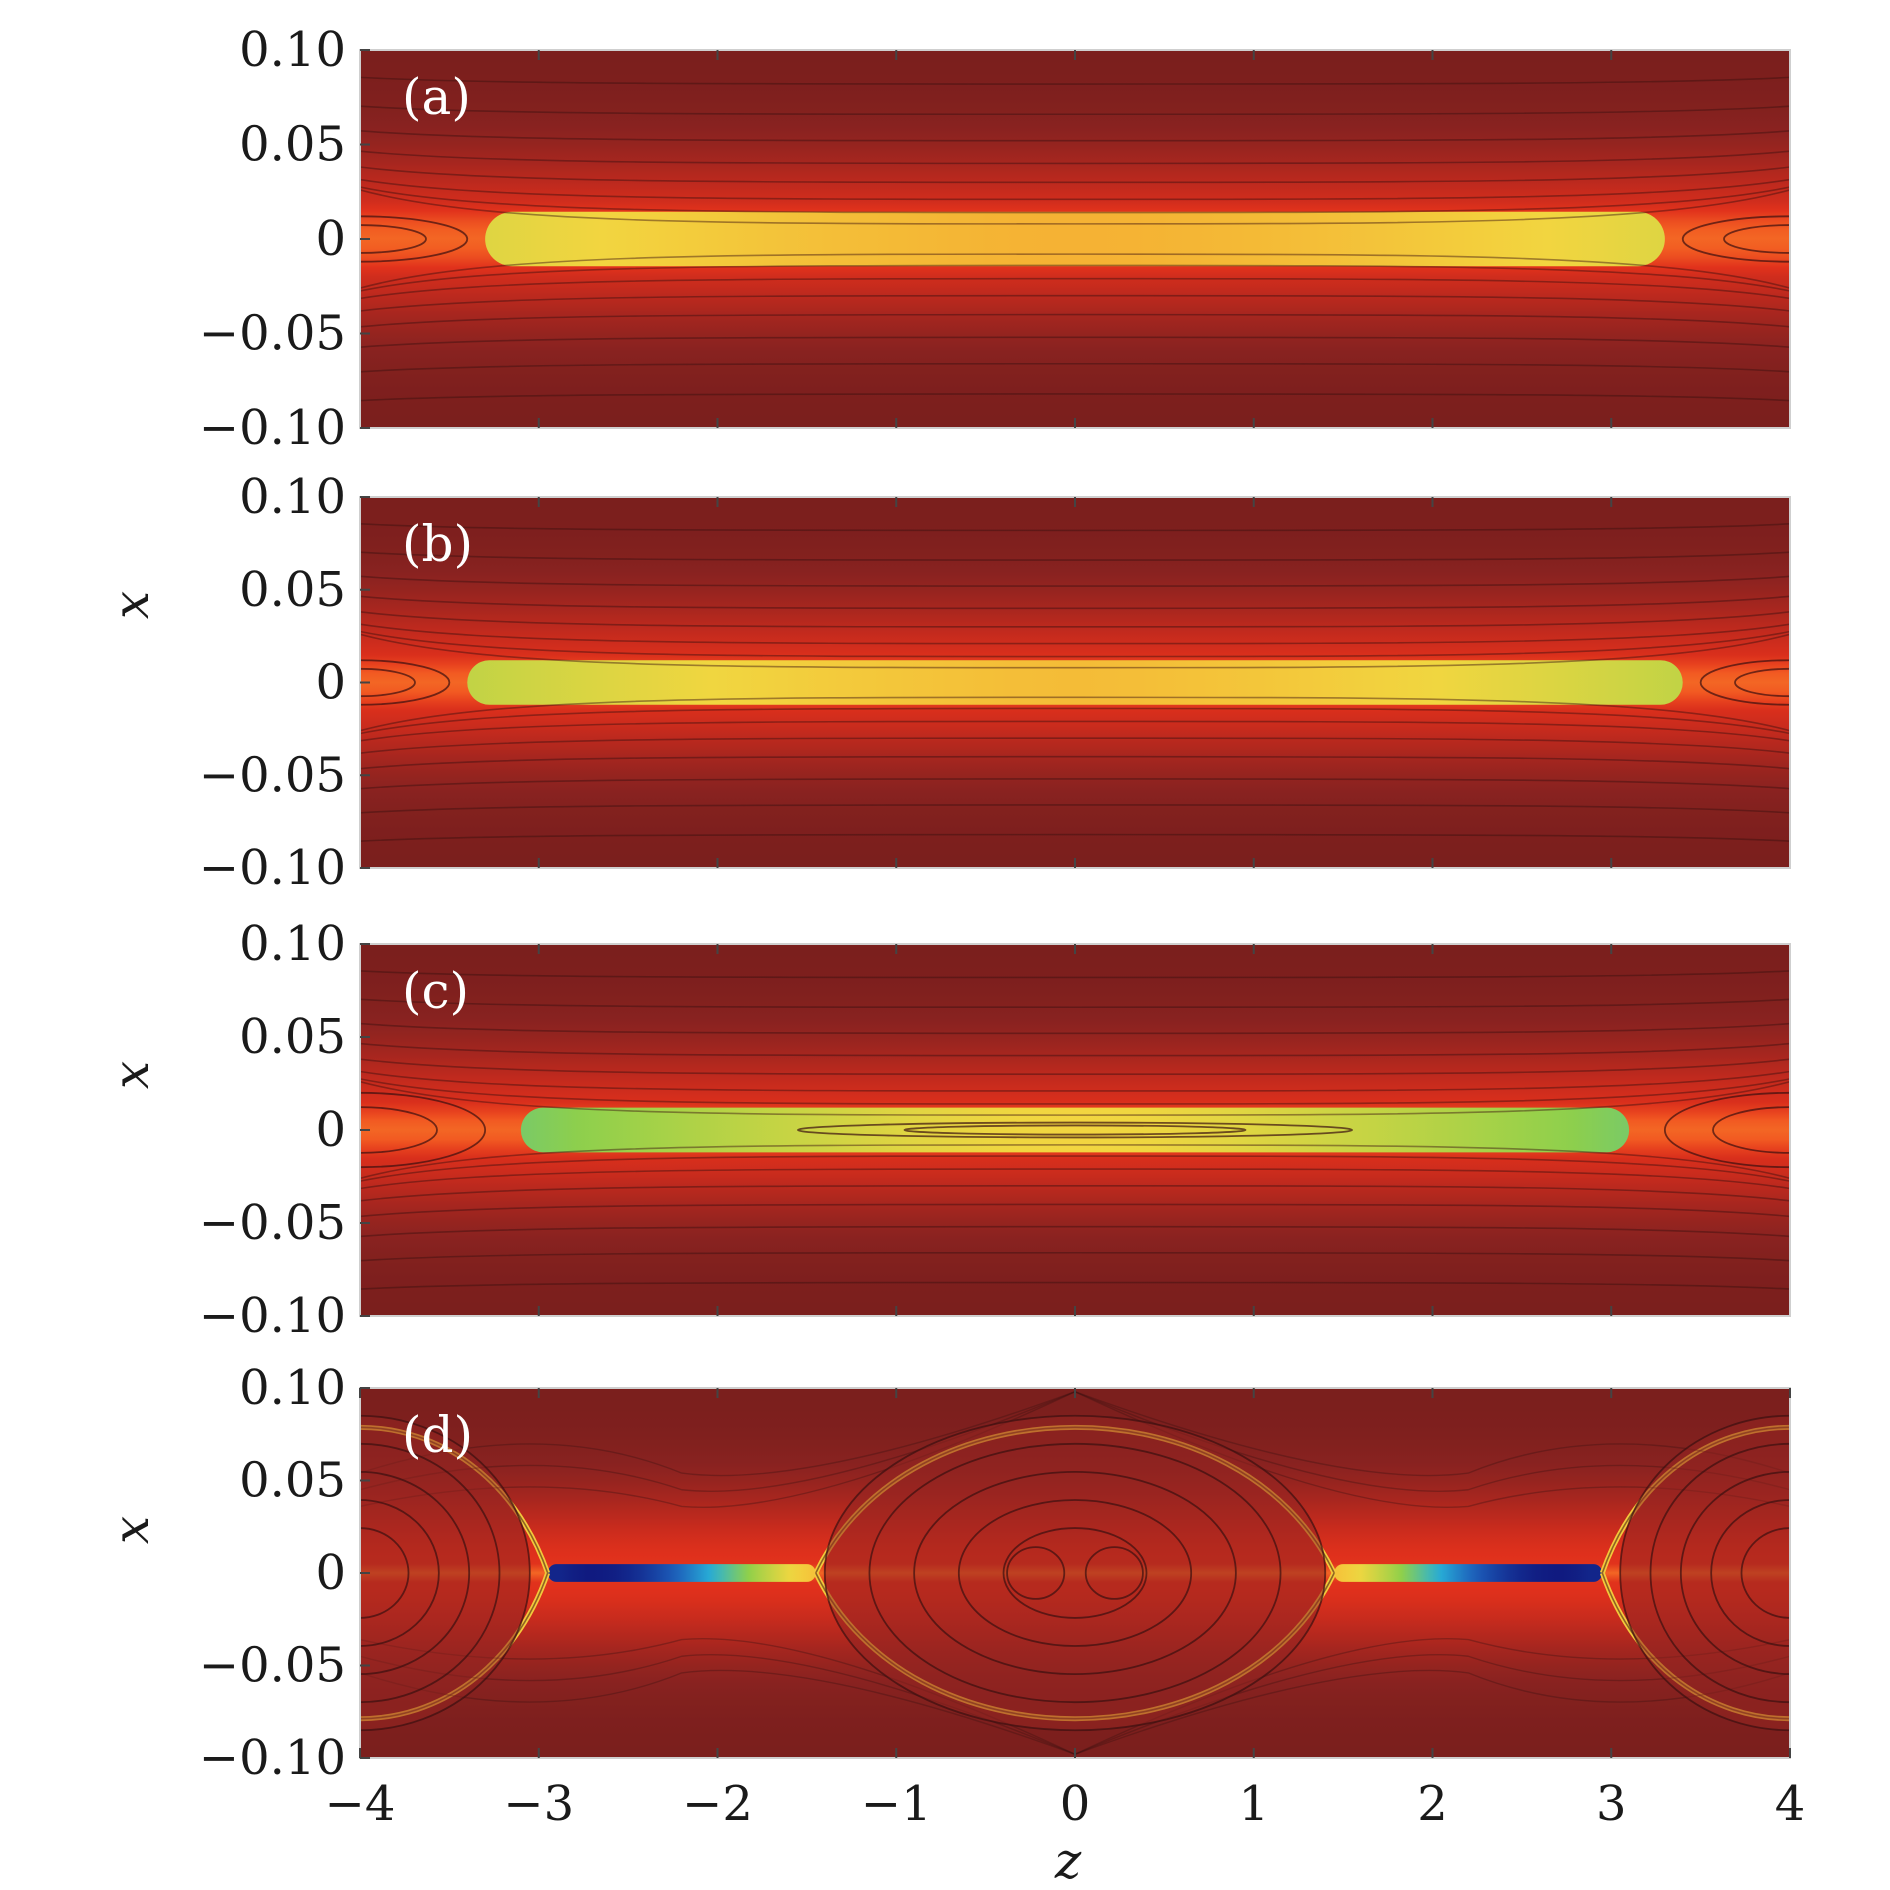 Image resolution: width=1890 pixels, height=1890 pixels. Describe the element at coordinates (717, 1804) in the screenshot. I see `x-tick-label: −2` at that location.